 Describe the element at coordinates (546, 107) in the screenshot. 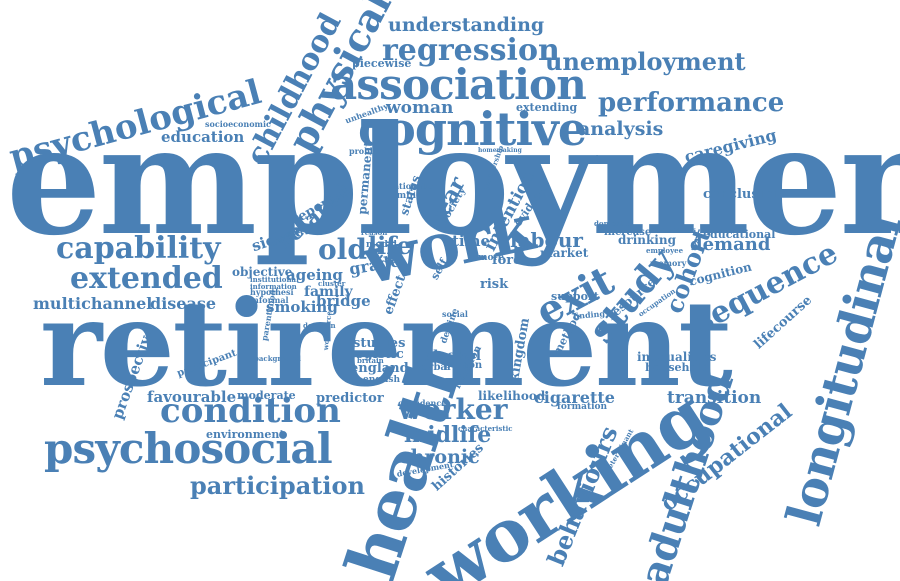

I see `word-extending: extending` at that location.